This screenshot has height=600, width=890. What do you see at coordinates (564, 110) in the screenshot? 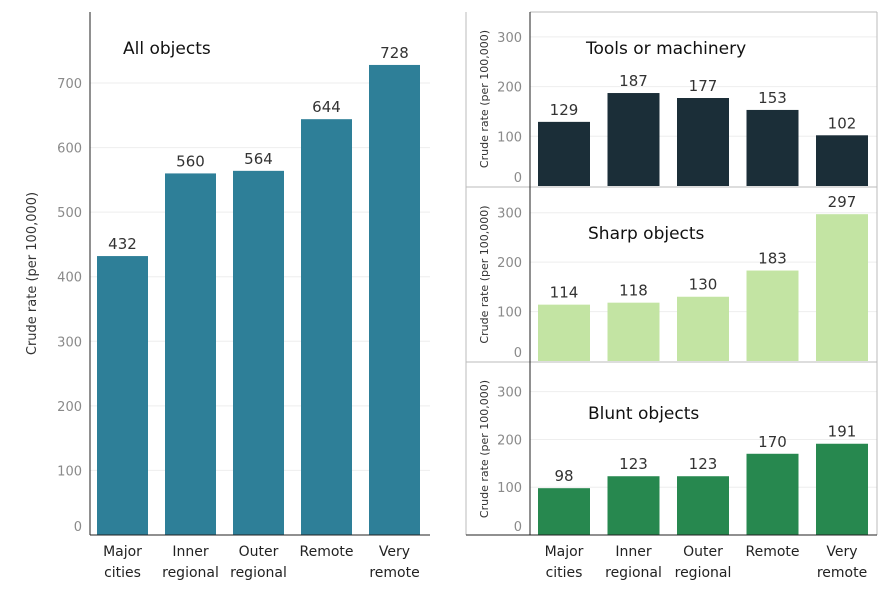
I see `bar-value-label: 129` at bounding box center [564, 110].